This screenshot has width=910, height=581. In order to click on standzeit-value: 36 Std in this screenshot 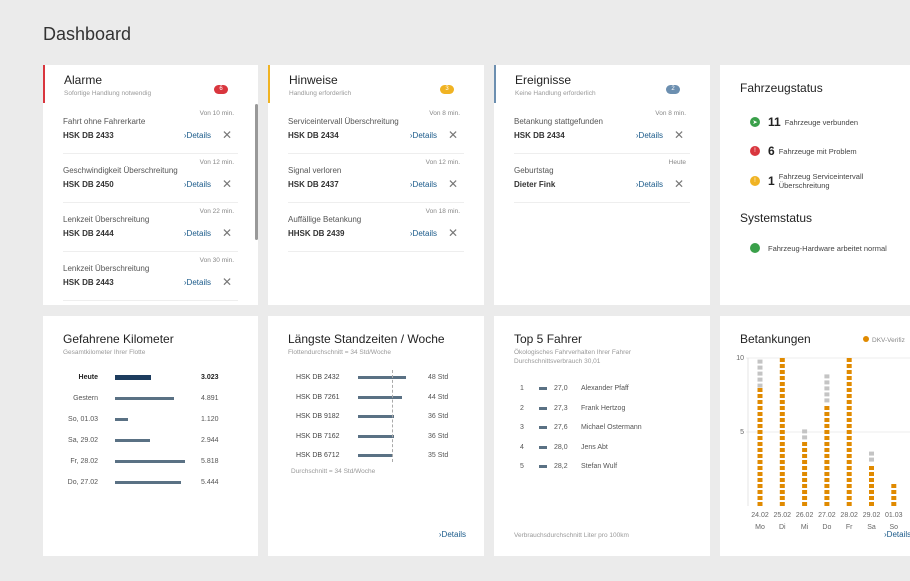, I will do `click(438, 436)`.